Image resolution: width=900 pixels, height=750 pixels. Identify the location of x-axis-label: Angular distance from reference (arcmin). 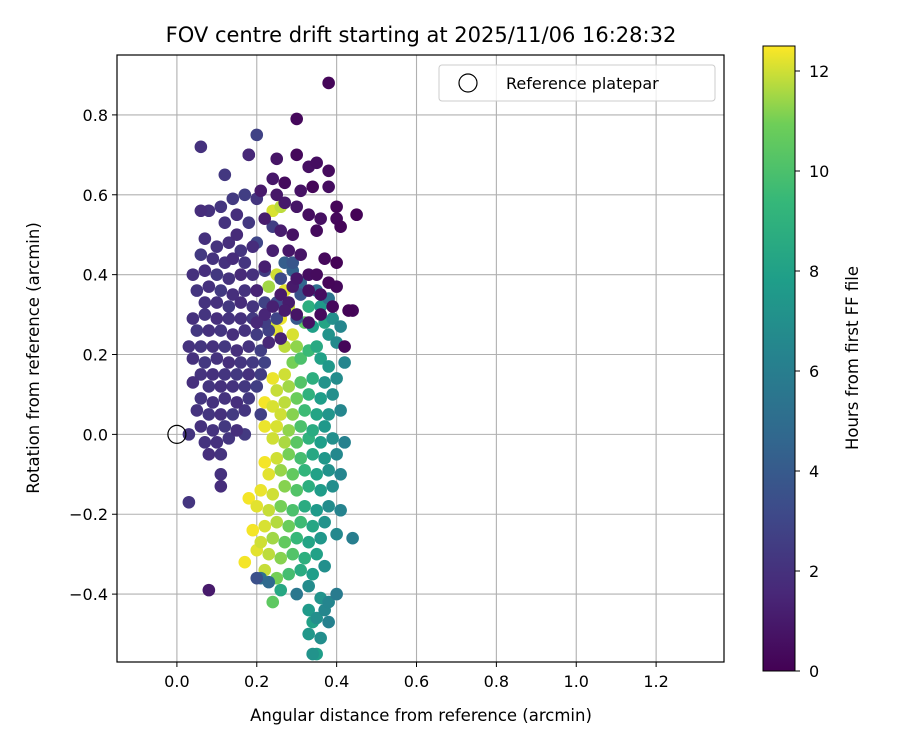
(421, 715).